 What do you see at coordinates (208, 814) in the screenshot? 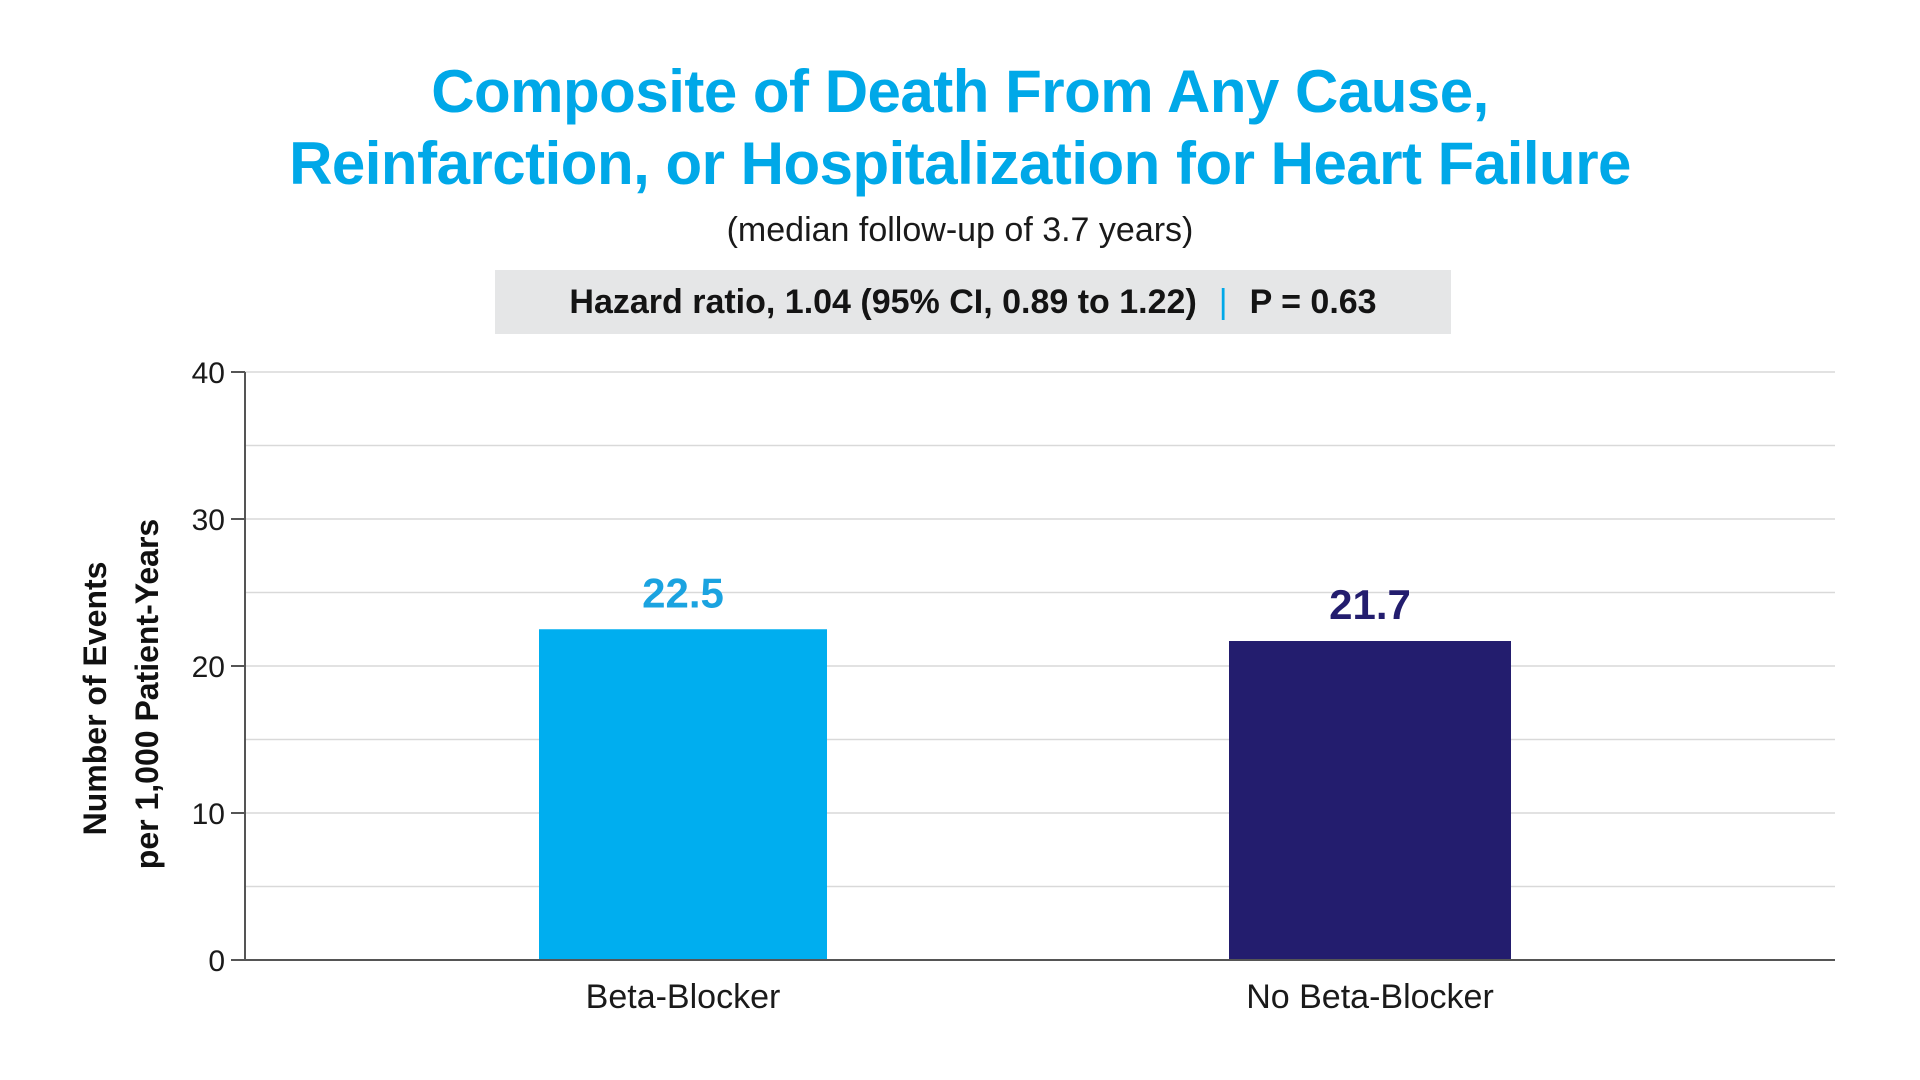
I see `y-tick-label: 10` at bounding box center [208, 814].